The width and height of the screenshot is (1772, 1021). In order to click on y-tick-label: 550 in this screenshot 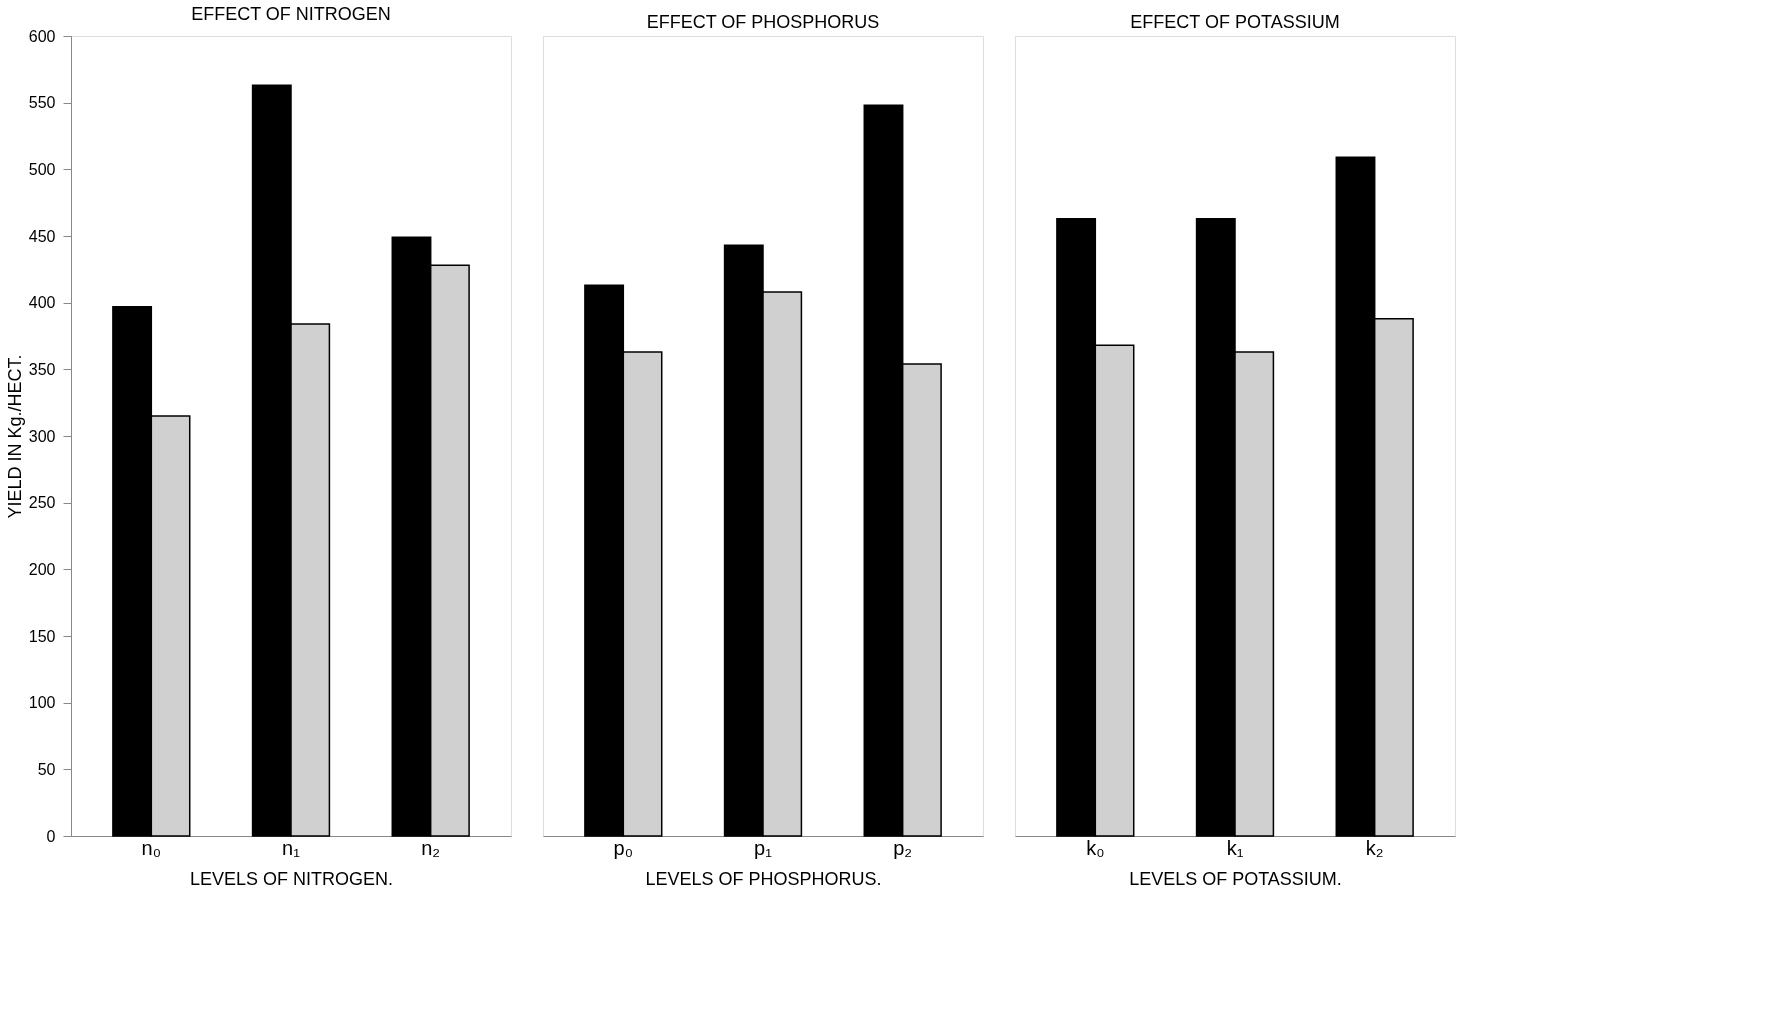, I will do `click(42, 103)`.